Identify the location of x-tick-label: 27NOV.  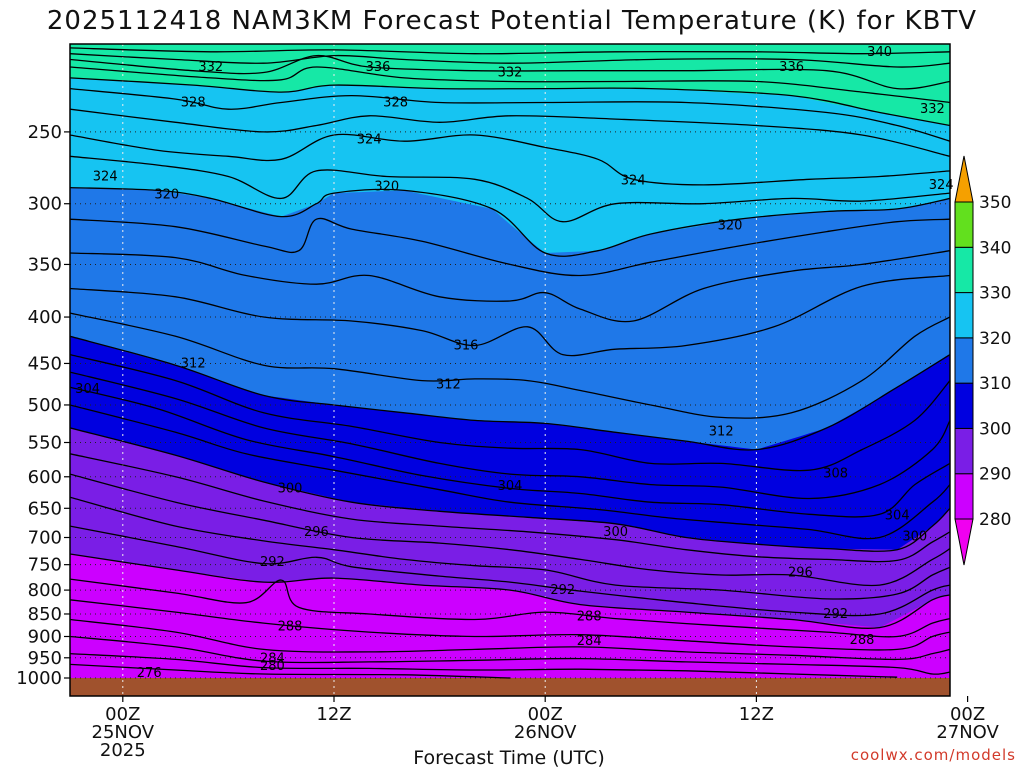
(967, 732).